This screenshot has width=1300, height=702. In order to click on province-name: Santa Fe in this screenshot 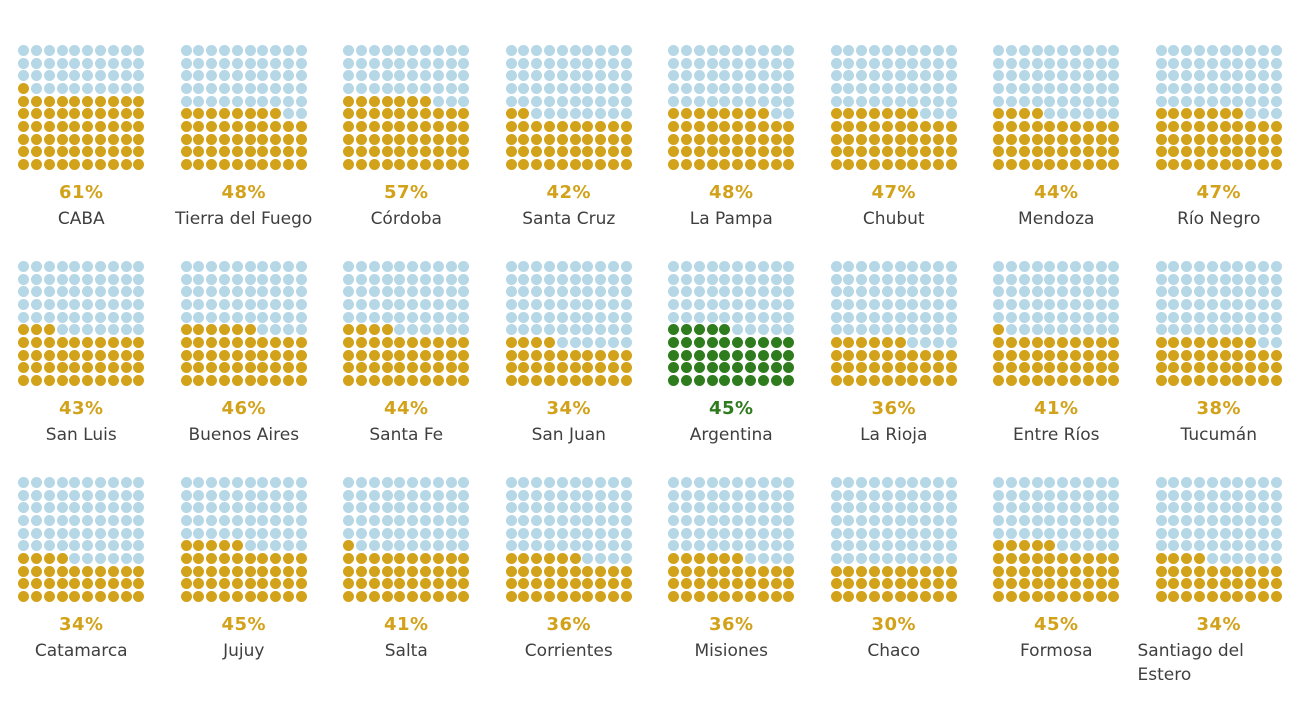, I will do `click(406, 435)`.